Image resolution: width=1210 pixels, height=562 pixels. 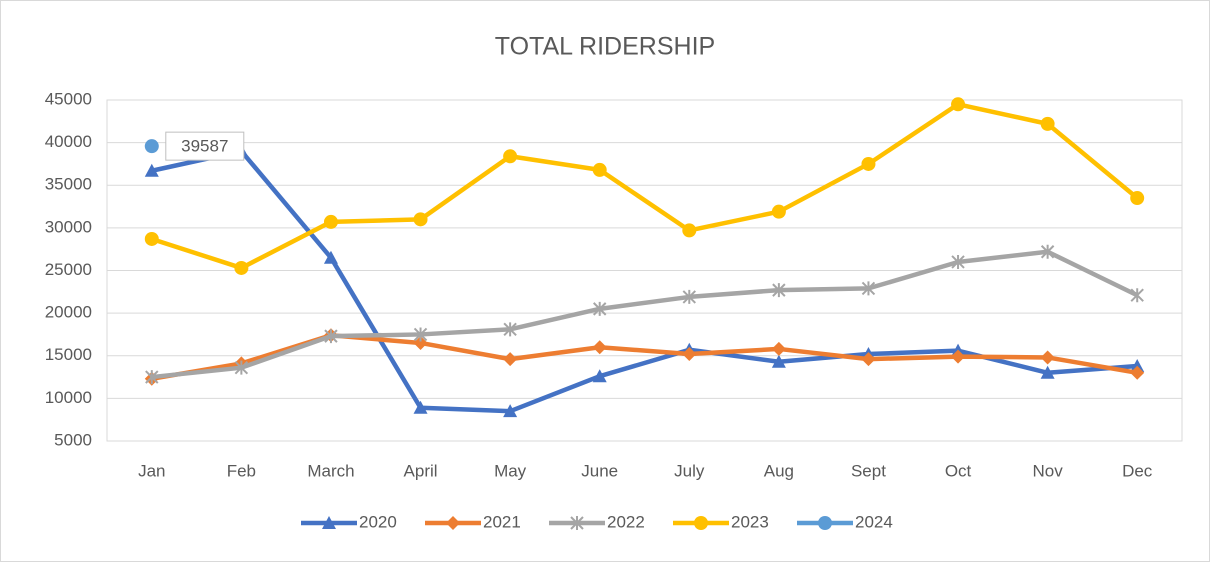 What do you see at coordinates (241, 470) in the screenshot?
I see `x-tick-label: Feb` at bounding box center [241, 470].